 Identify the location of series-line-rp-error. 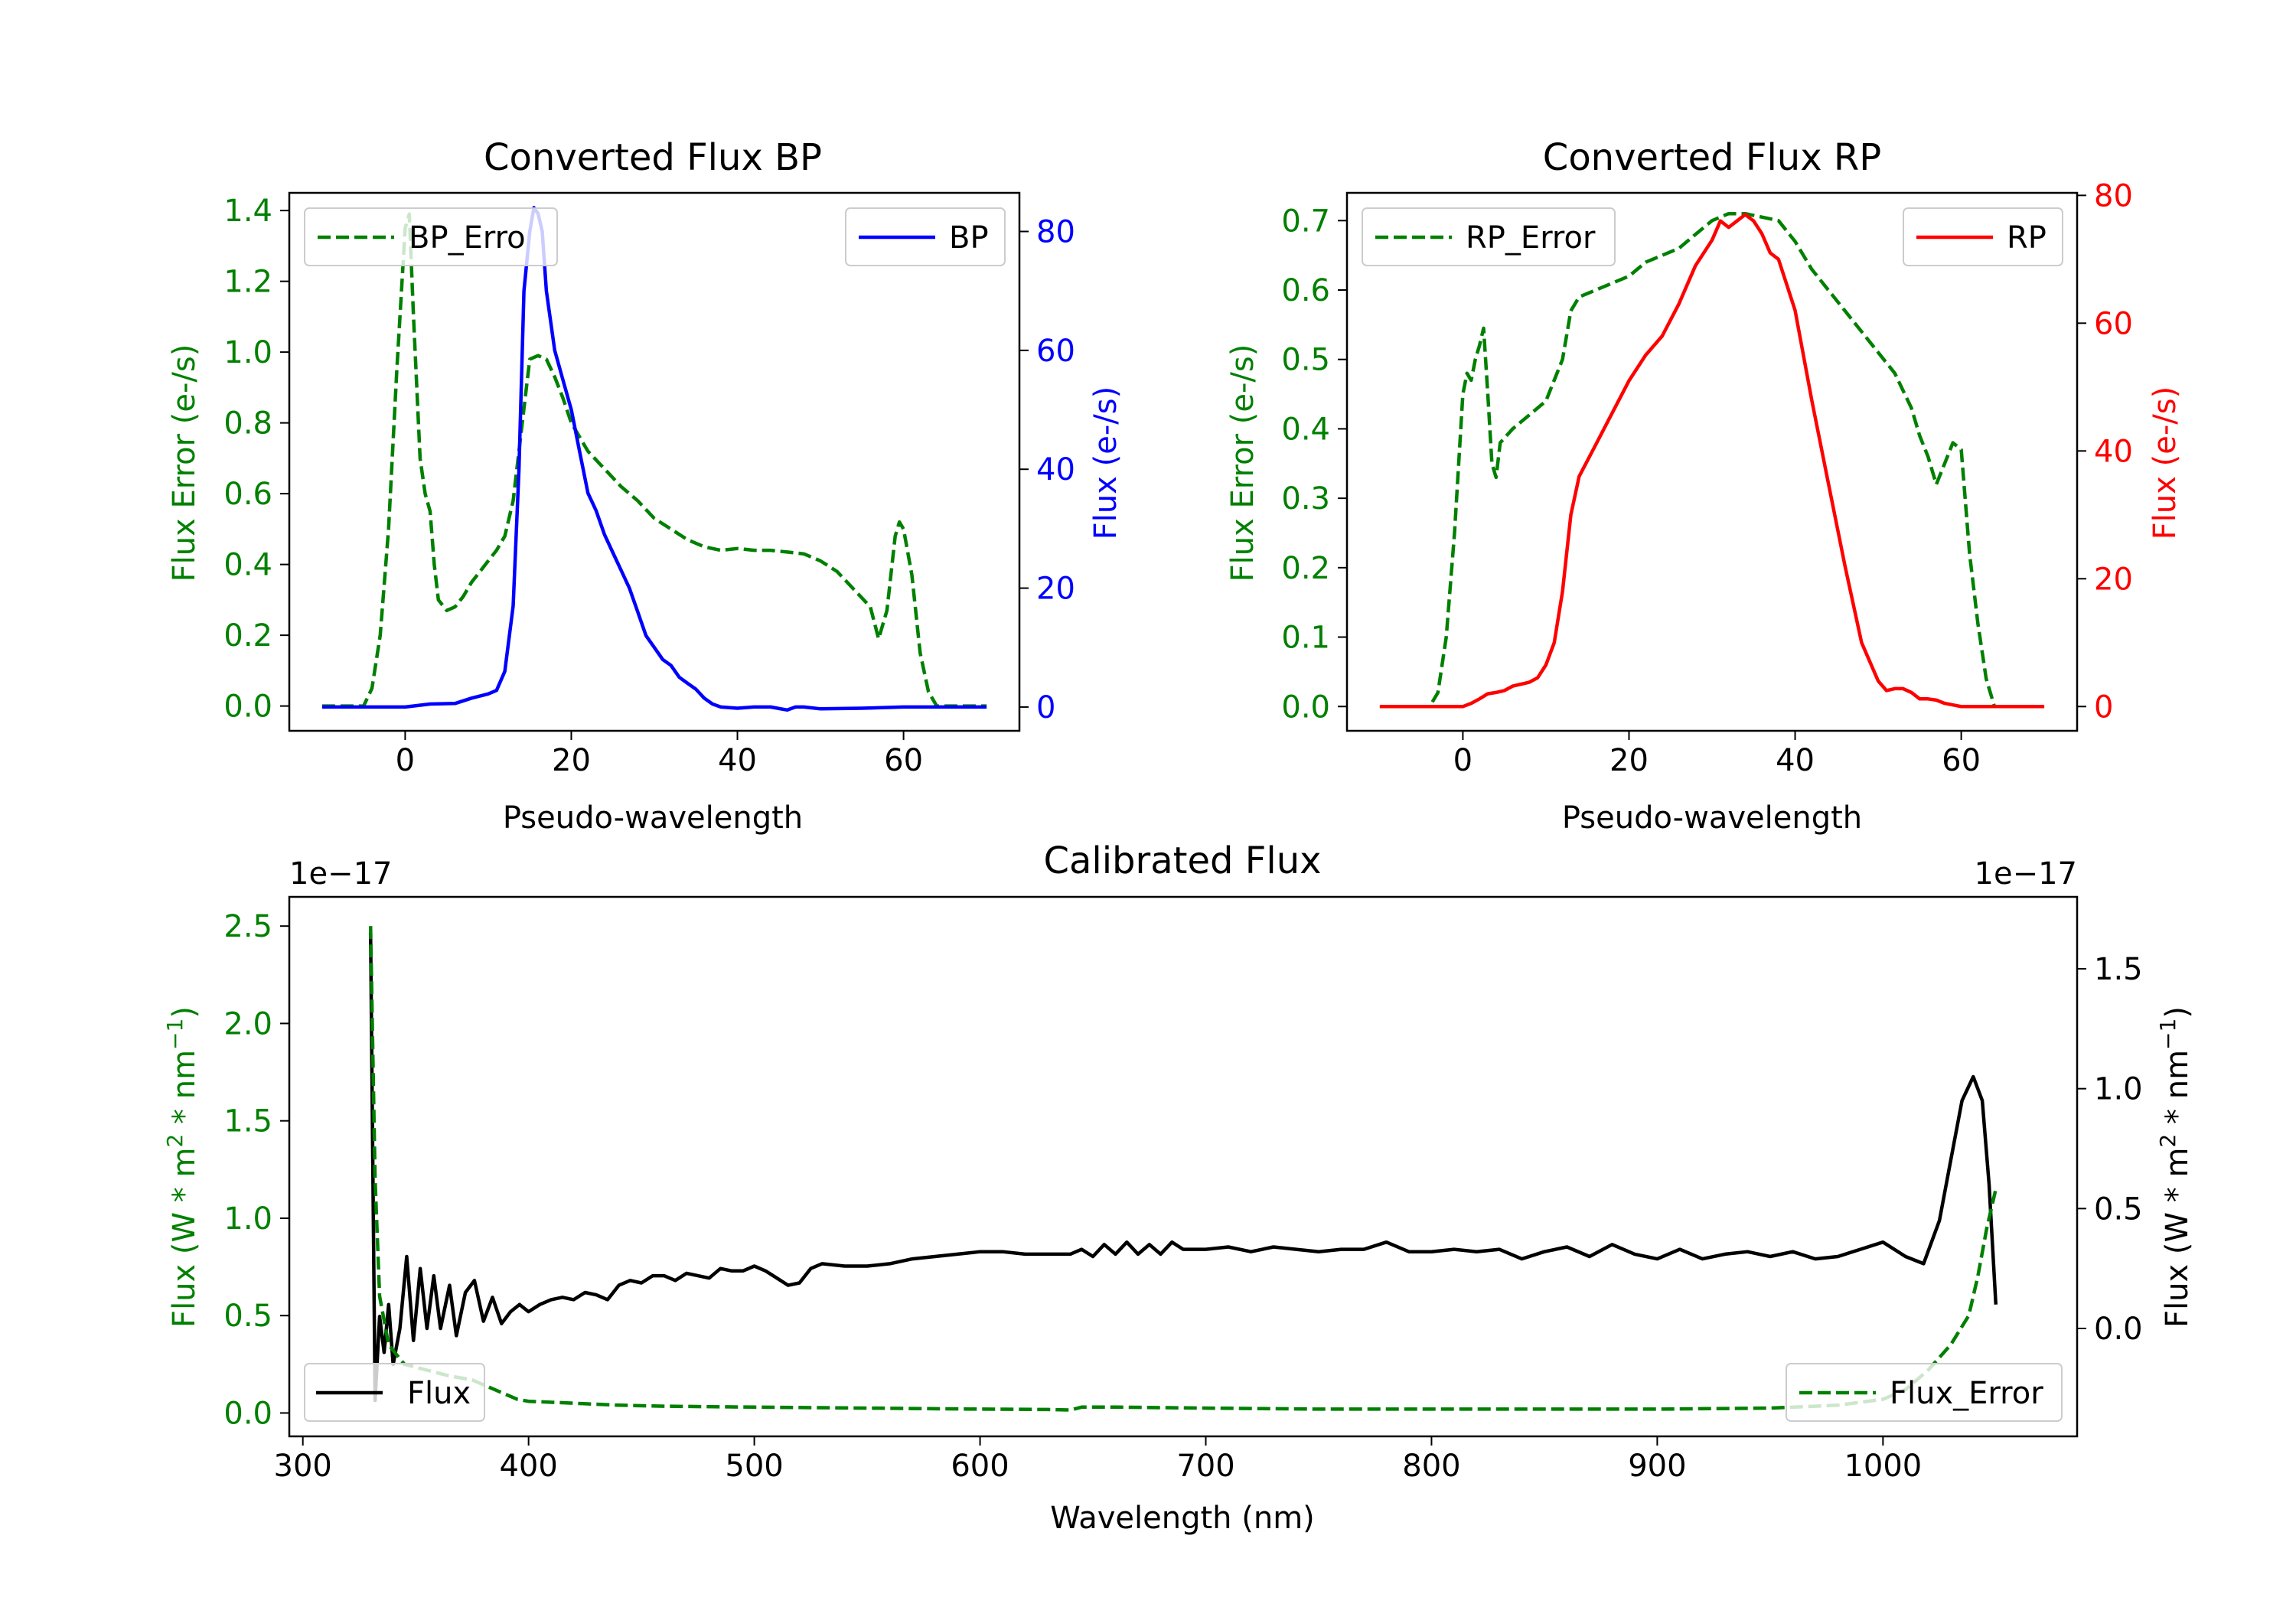
(1712, 460).